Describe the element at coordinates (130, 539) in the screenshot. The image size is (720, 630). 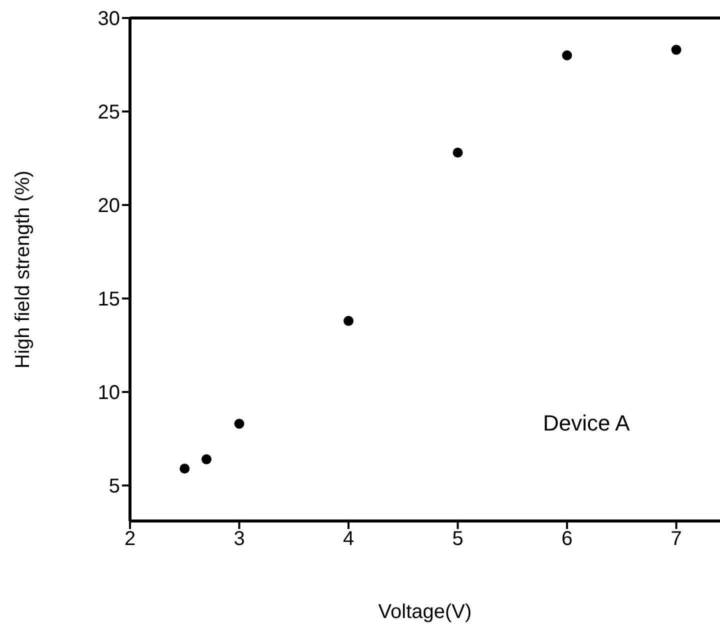
I see `x-tick-label: 2` at that location.